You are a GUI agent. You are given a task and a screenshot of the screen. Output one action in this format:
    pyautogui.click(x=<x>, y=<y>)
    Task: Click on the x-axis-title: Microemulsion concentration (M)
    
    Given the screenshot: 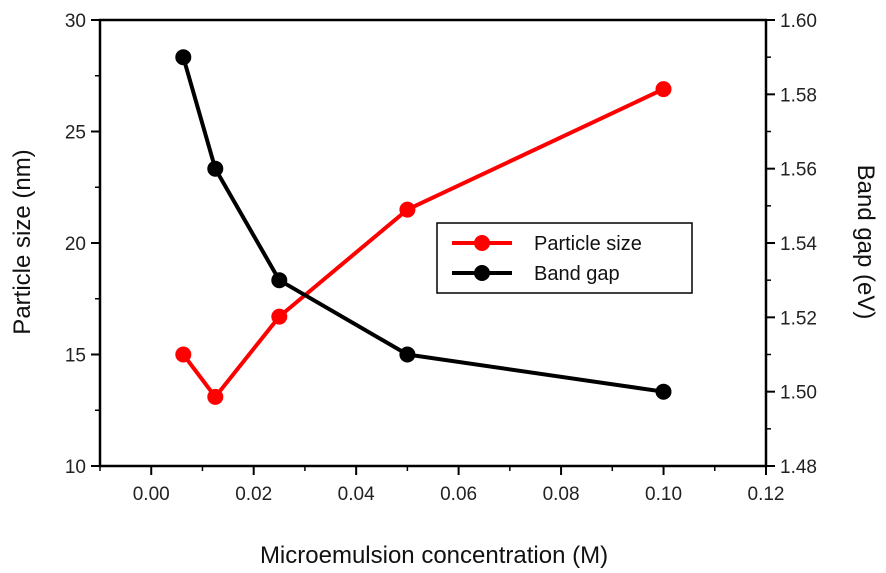 What is the action you would take?
    pyautogui.click(x=434, y=555)
    